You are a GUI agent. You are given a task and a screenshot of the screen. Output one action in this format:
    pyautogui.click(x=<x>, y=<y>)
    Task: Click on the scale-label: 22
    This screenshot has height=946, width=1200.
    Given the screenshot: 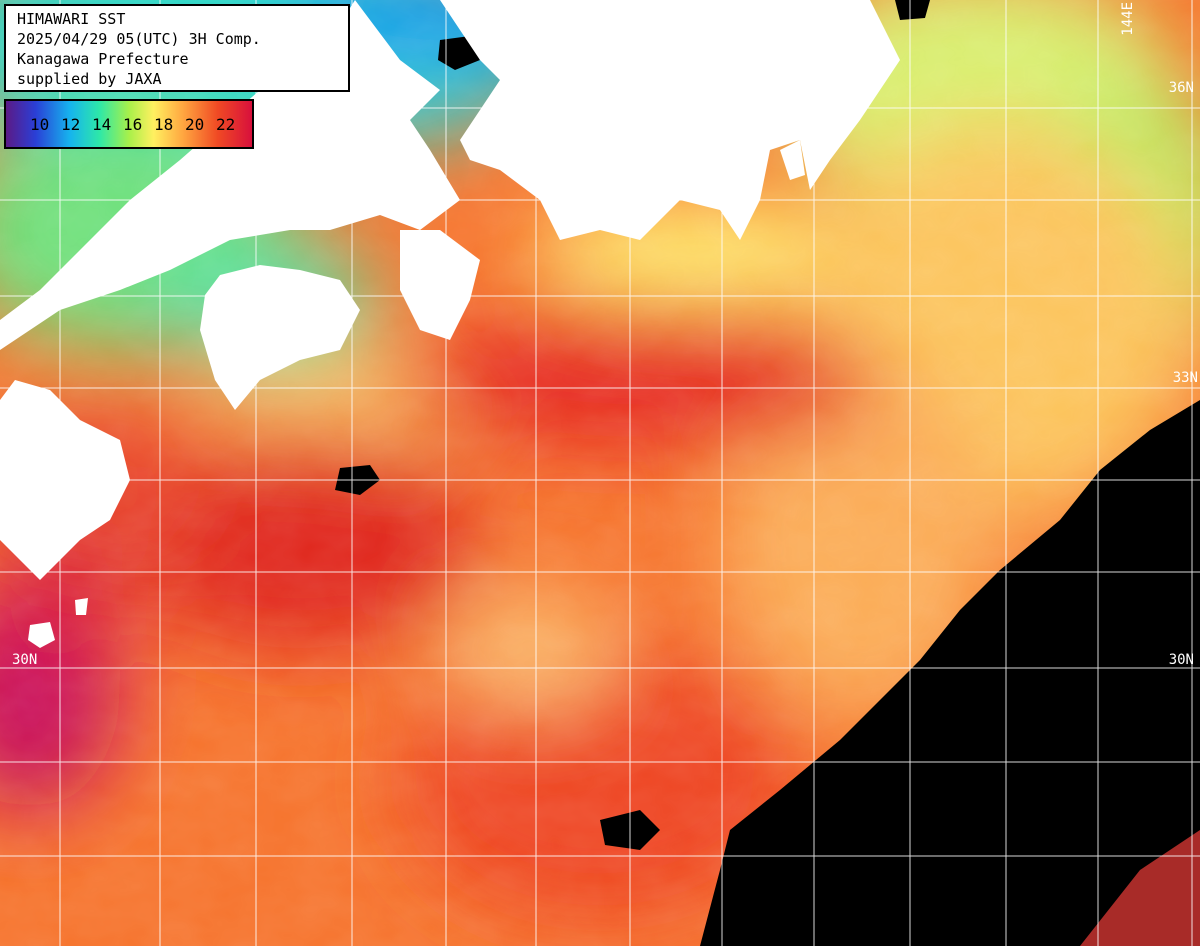 What is the action you would take?
    pyautogui.click(x=226, y=124)
    